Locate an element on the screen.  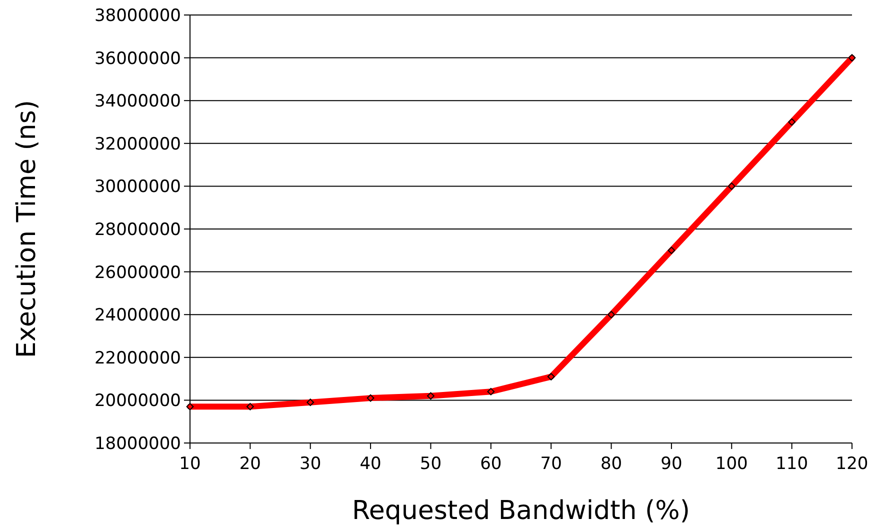
x-tick-label: 110 is located at coordinates (792, 464).